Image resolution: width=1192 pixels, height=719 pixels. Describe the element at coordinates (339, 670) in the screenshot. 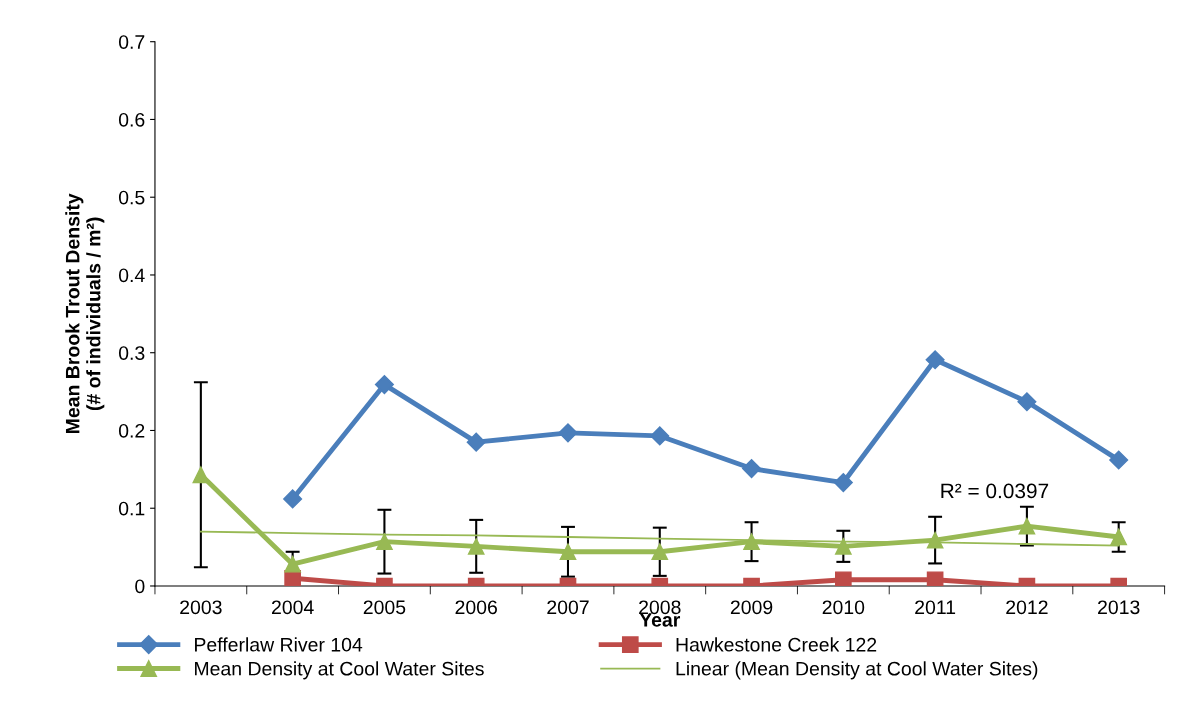

I see `legend-label: Mean Density at Cool Water Sites` at that location.